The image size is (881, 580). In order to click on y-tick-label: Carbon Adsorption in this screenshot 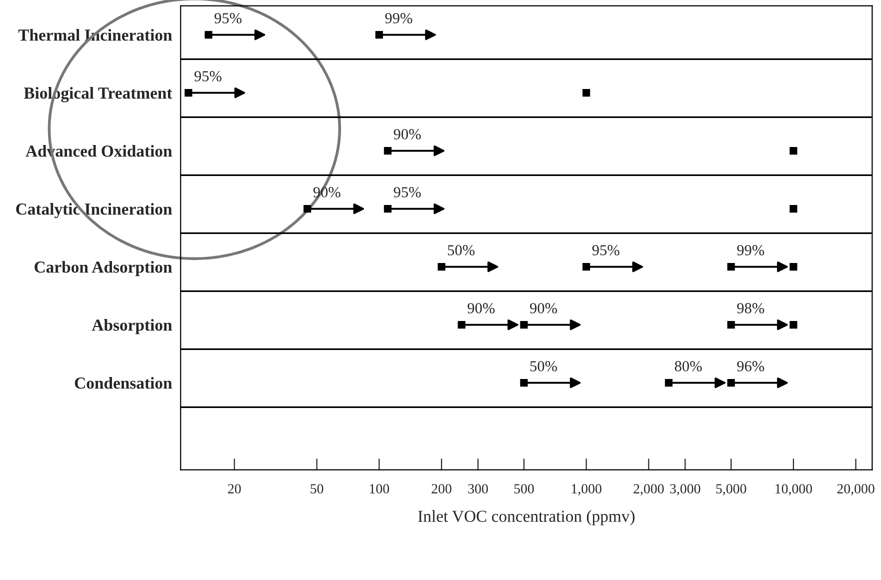, I will do `click(103, 268)`.